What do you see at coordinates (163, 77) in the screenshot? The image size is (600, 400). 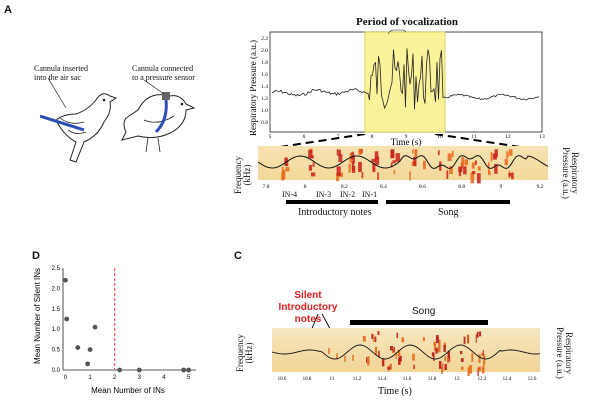 I see `bird-right-label-line2: to a pressure sensor` at bounding box center [163, 77].